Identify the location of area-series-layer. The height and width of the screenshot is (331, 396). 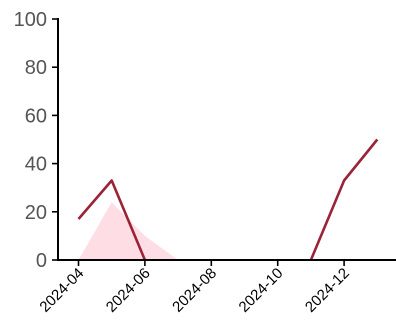
(128, 231).